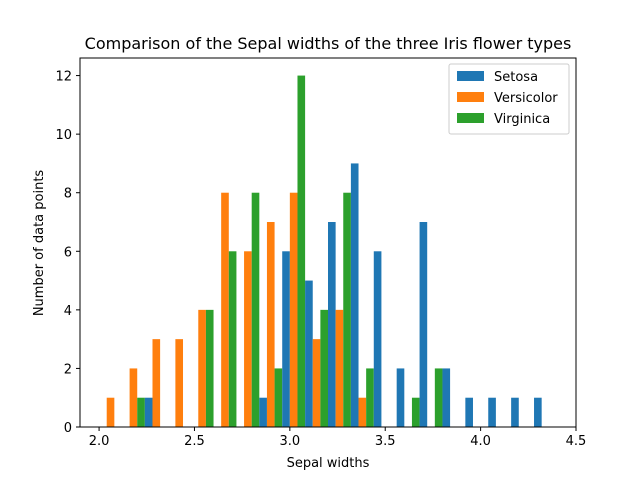 The image size is (640, 480). I want to click on x-axis-label: Sepal widths, so click(328, 463).